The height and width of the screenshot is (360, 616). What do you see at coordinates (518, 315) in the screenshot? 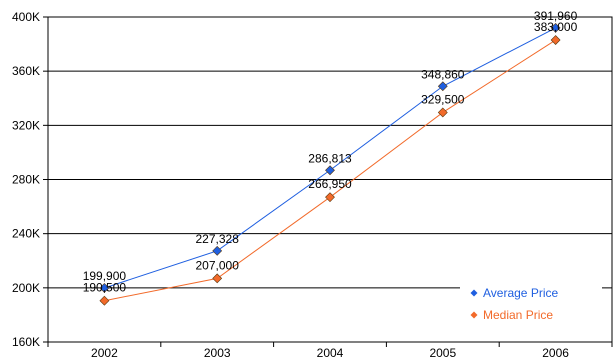
I see `legend-entry-label: Median Price` at bounding box center [518, 315].